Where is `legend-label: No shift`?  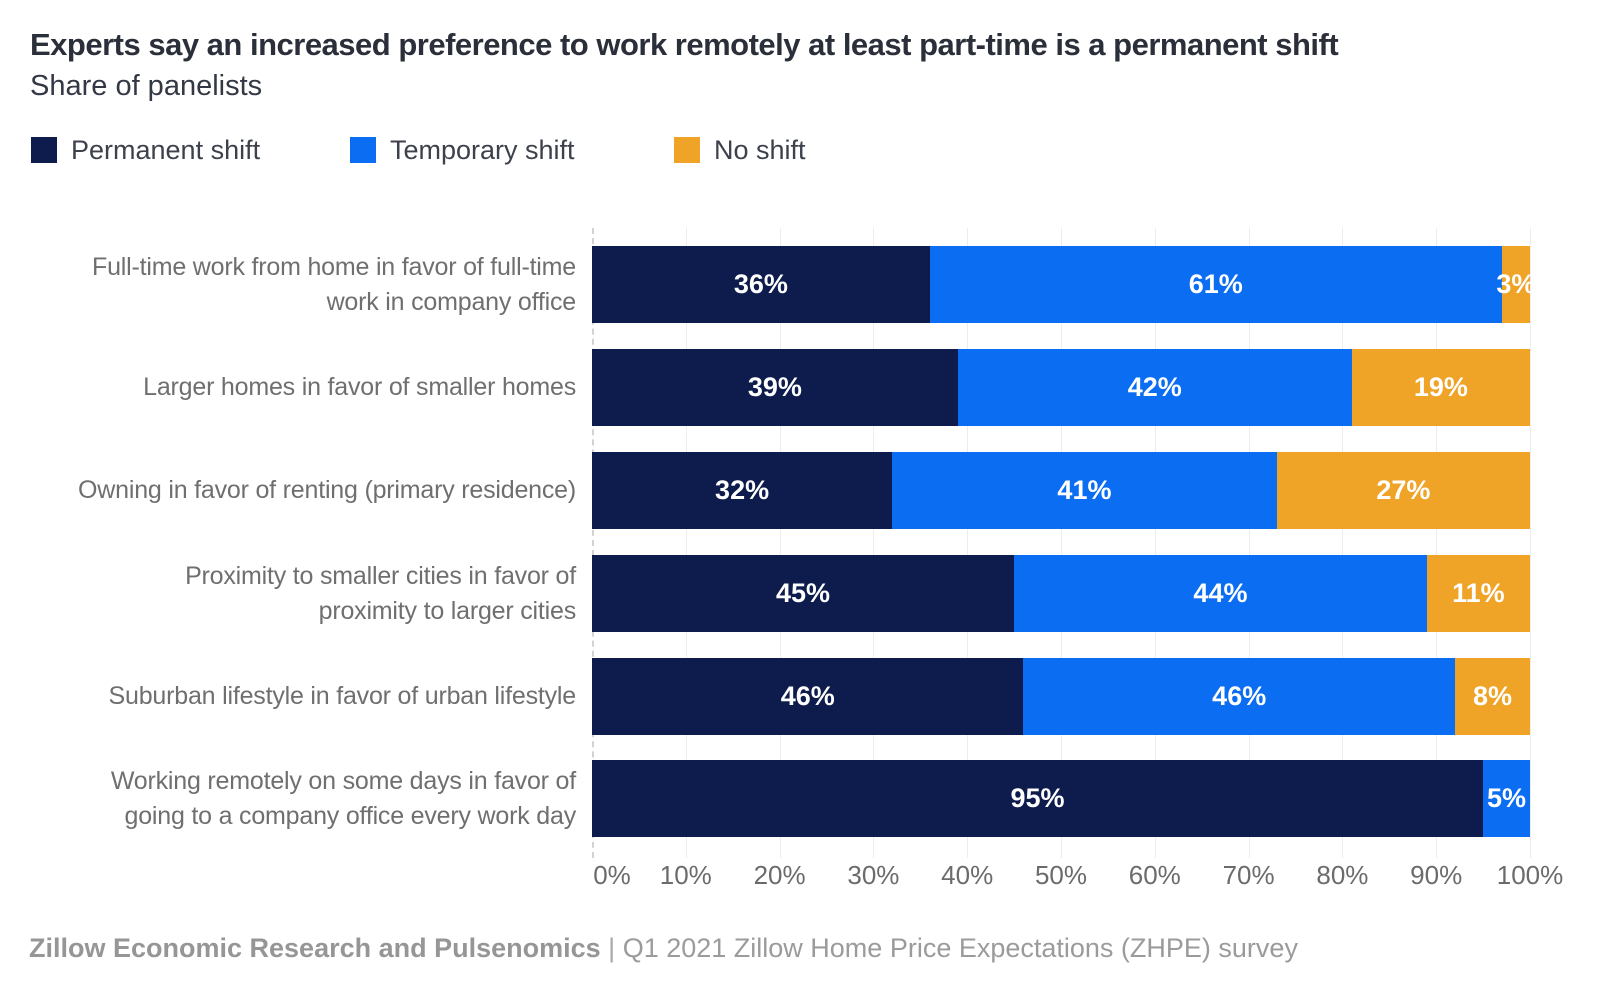
legend-label: No shift is located at coordinates (760, 149).